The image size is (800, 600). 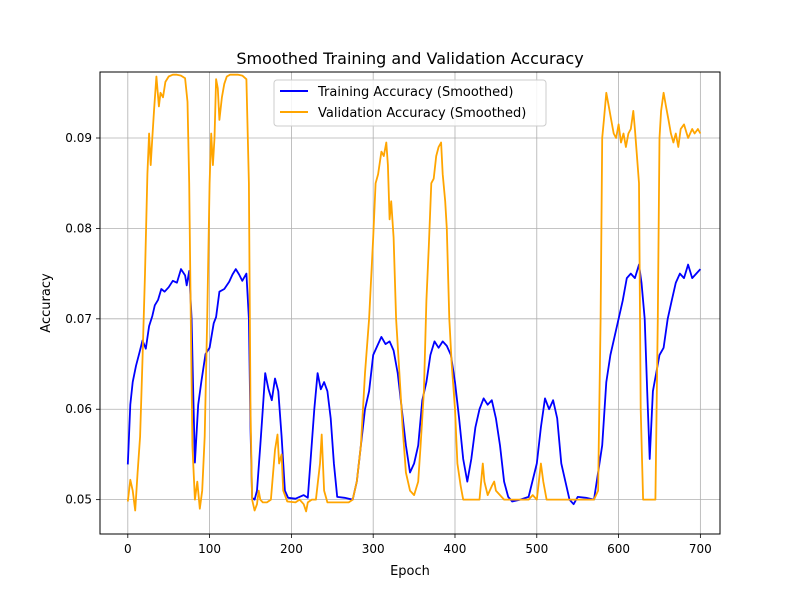 I want to click on x-tick-label: 100, so click(x=209, y=549).